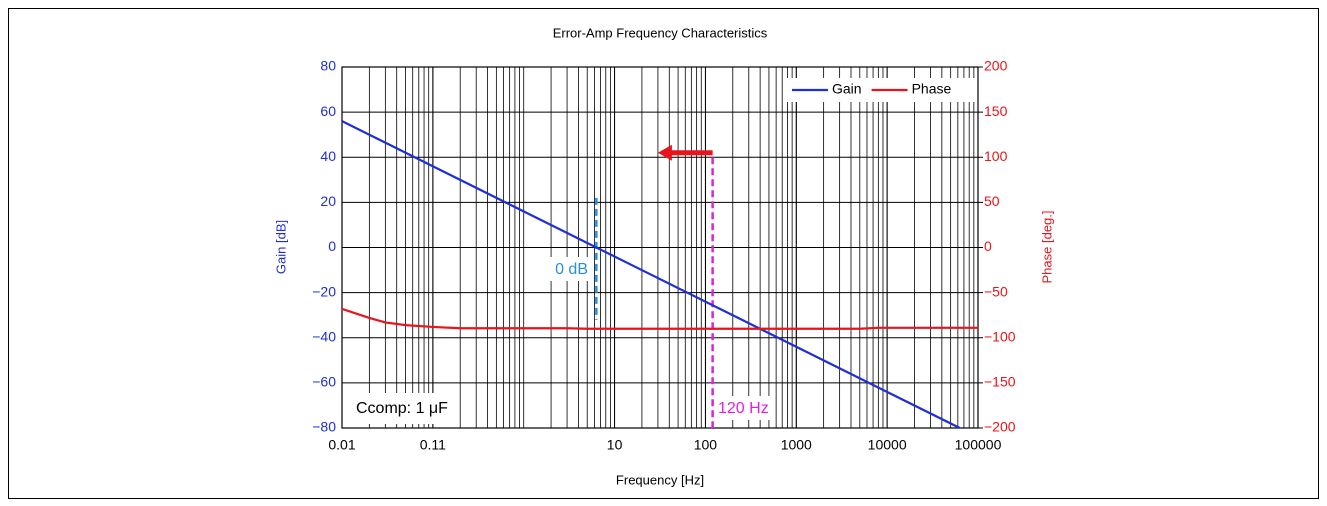 The width and height of the screenshot is (1327, 506). What do you see at coordinates (996, 66) in the screenshot?
I see `y2-tick-label: 200` at bounding box center [996, 66].